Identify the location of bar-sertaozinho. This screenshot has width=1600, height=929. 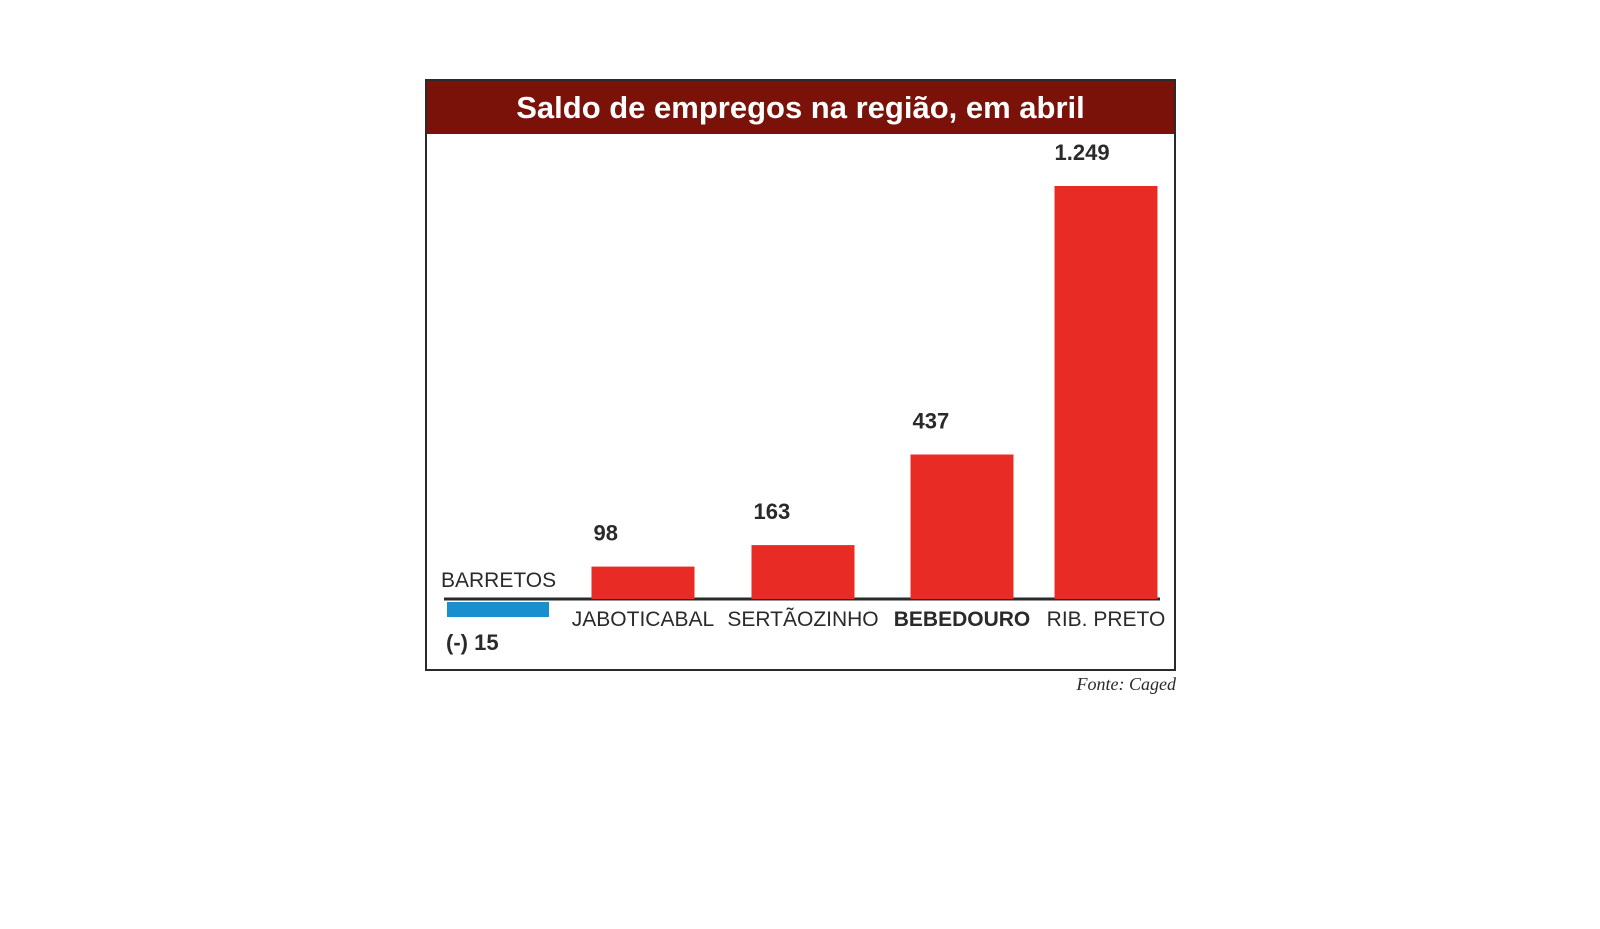
(803, 572).